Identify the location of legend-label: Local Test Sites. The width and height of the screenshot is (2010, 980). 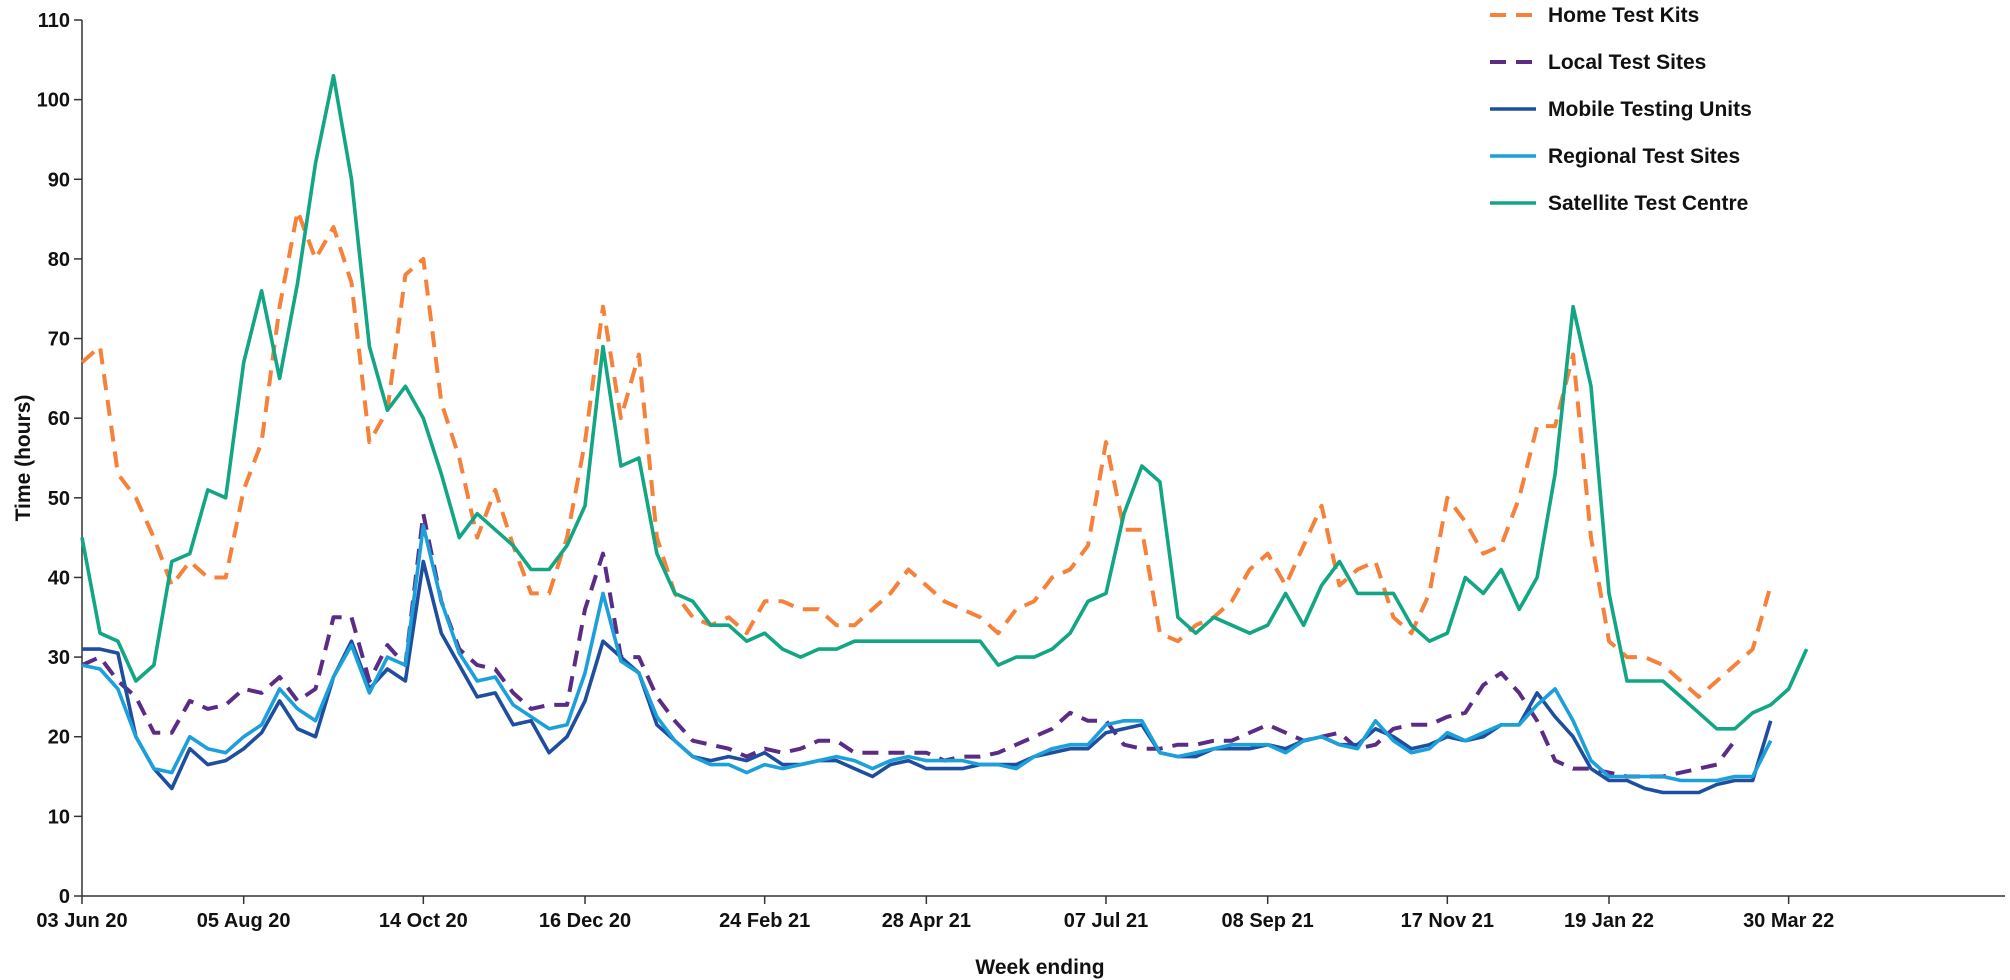
(1627, 62).